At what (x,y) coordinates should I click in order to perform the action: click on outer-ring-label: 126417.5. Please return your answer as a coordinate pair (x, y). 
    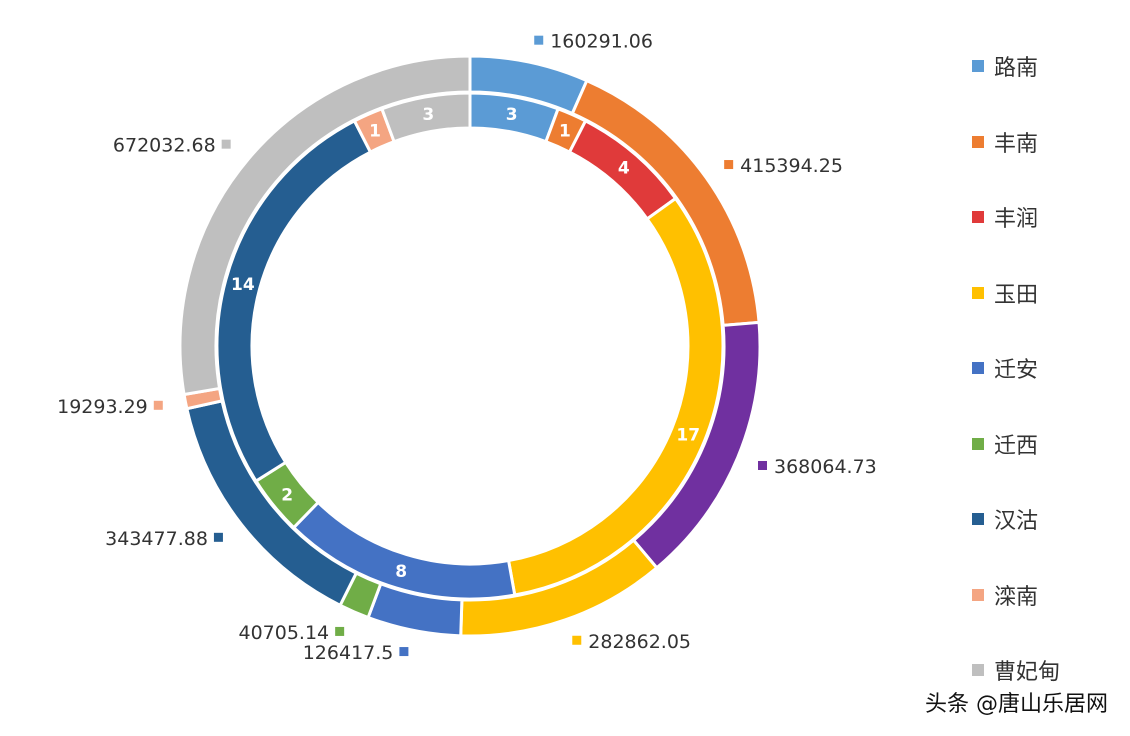
    Looking at the image, I should click on (348, 653).